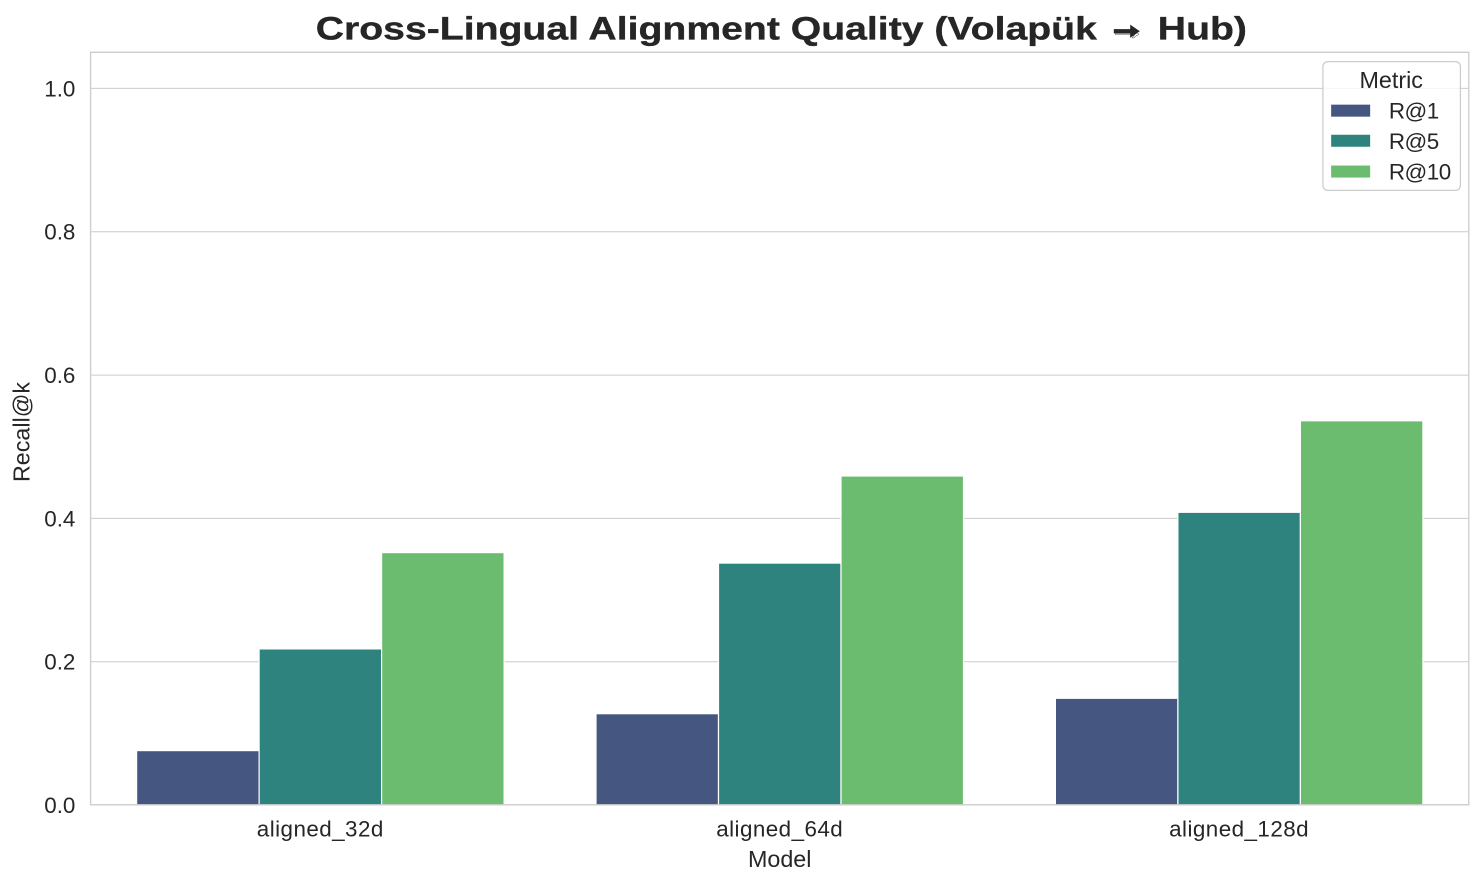 The width and height of the screenshot is (1484, 885). I want to click on svg-text: R@1, so click(1414, 111).